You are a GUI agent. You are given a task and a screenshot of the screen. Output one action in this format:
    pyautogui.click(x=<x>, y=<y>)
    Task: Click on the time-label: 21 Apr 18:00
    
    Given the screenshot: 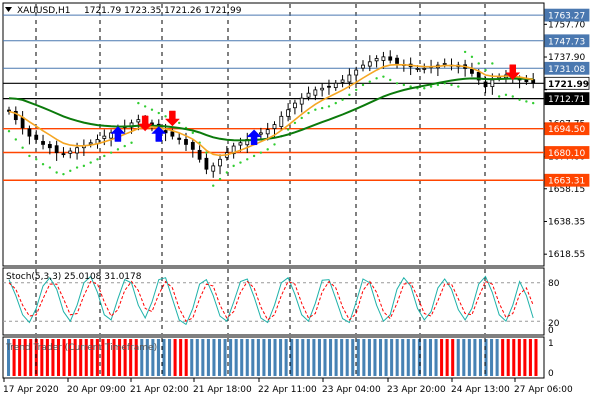 What is the action you would take?
    pyautogui.click(x=222, y=390)
    